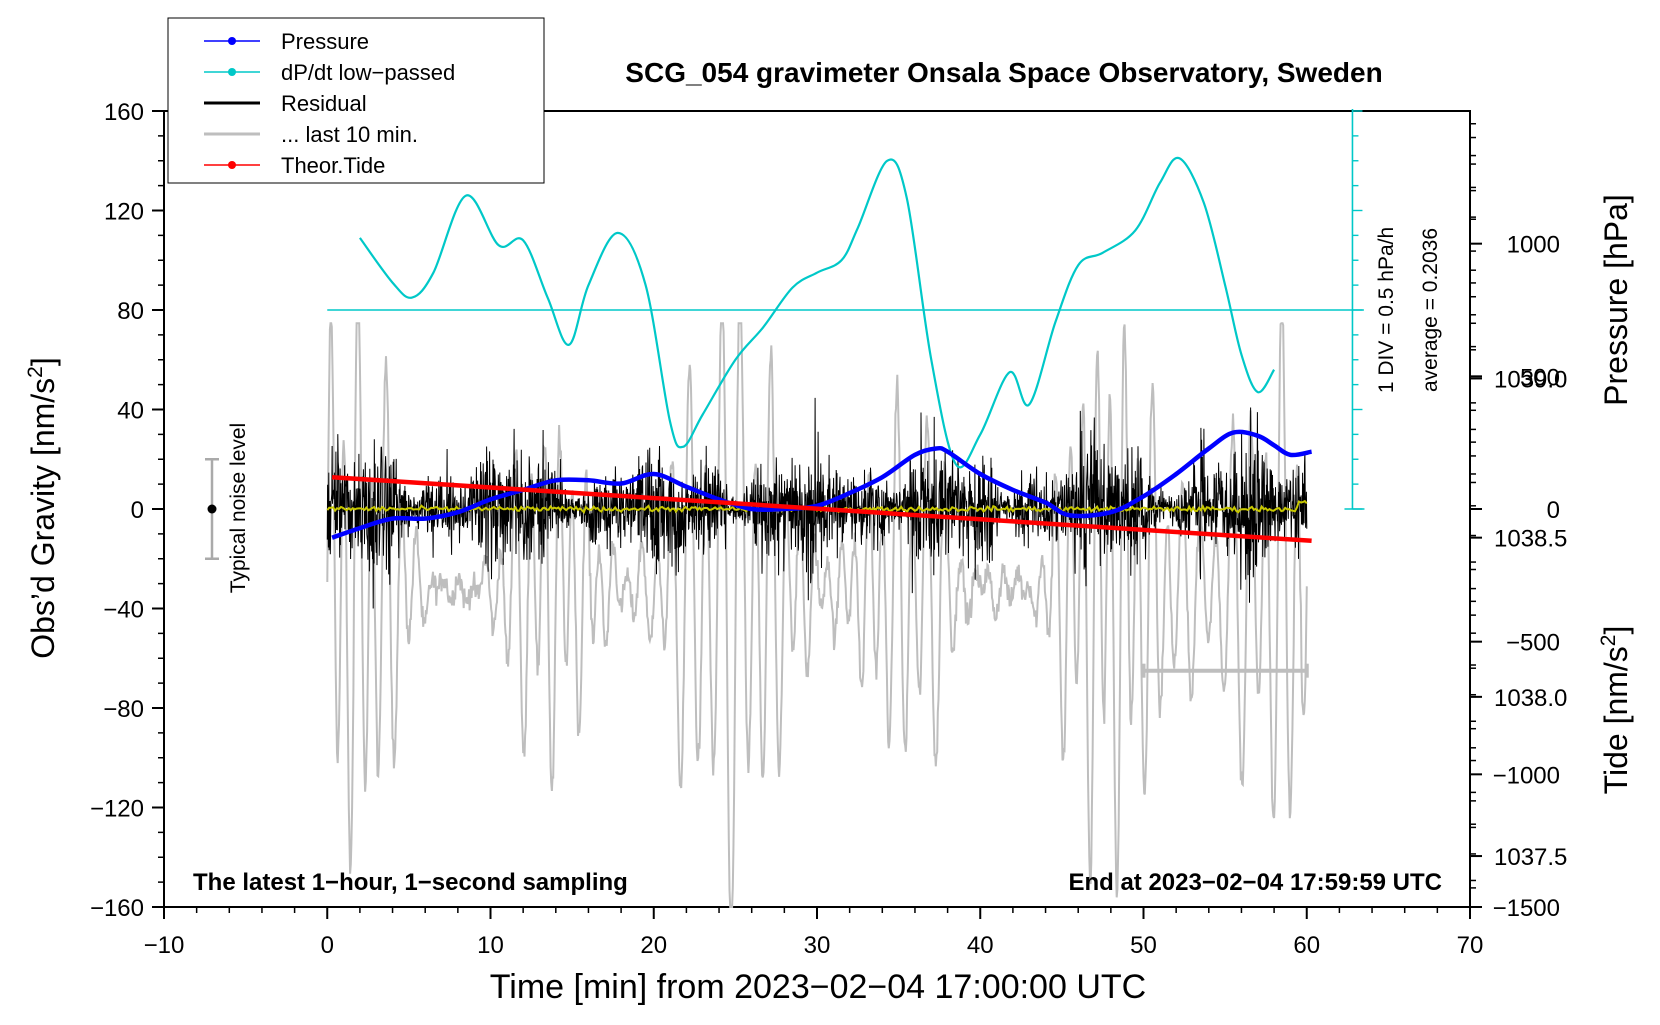  I want to click on tide-tick-label: 0, so click(1553, 510).